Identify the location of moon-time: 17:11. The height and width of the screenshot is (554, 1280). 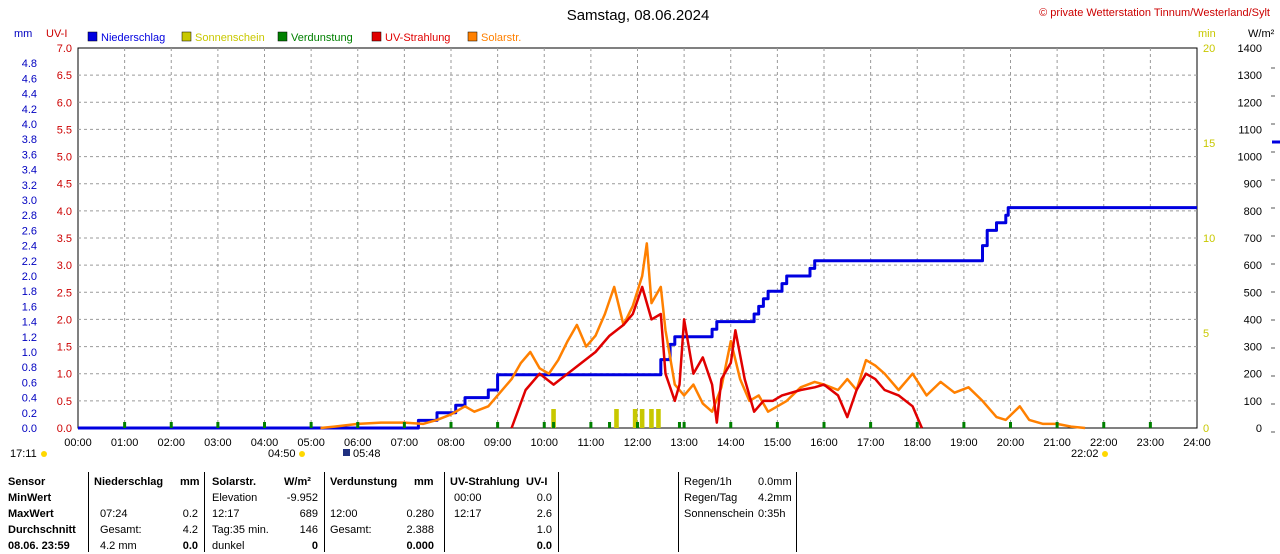
(23, 454).